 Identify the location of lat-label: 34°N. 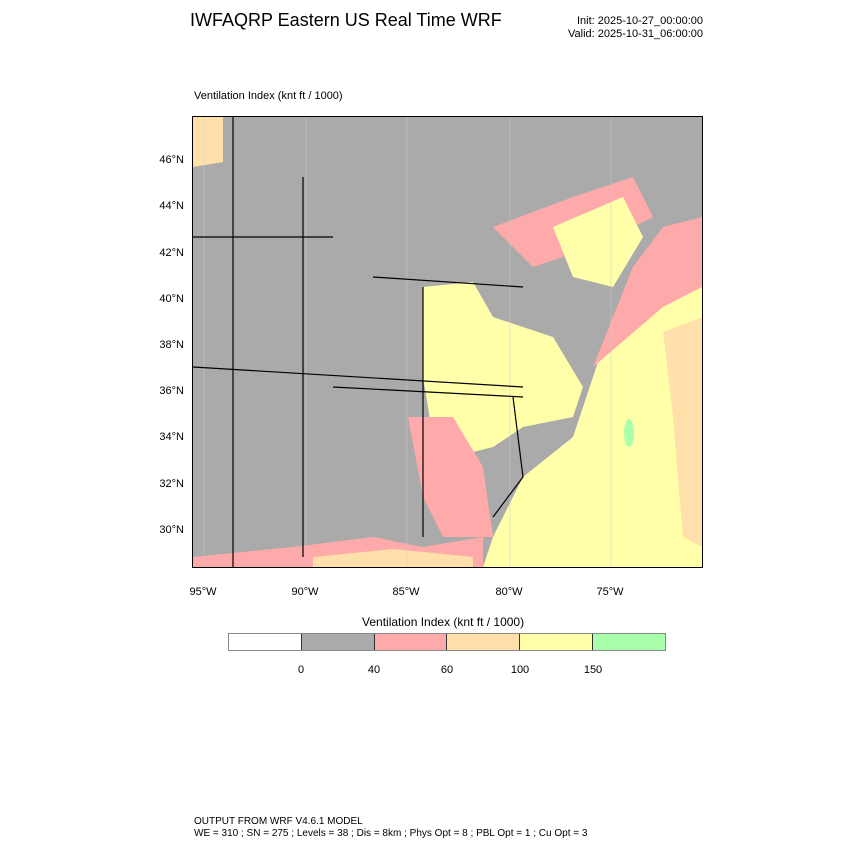
(171, 437).